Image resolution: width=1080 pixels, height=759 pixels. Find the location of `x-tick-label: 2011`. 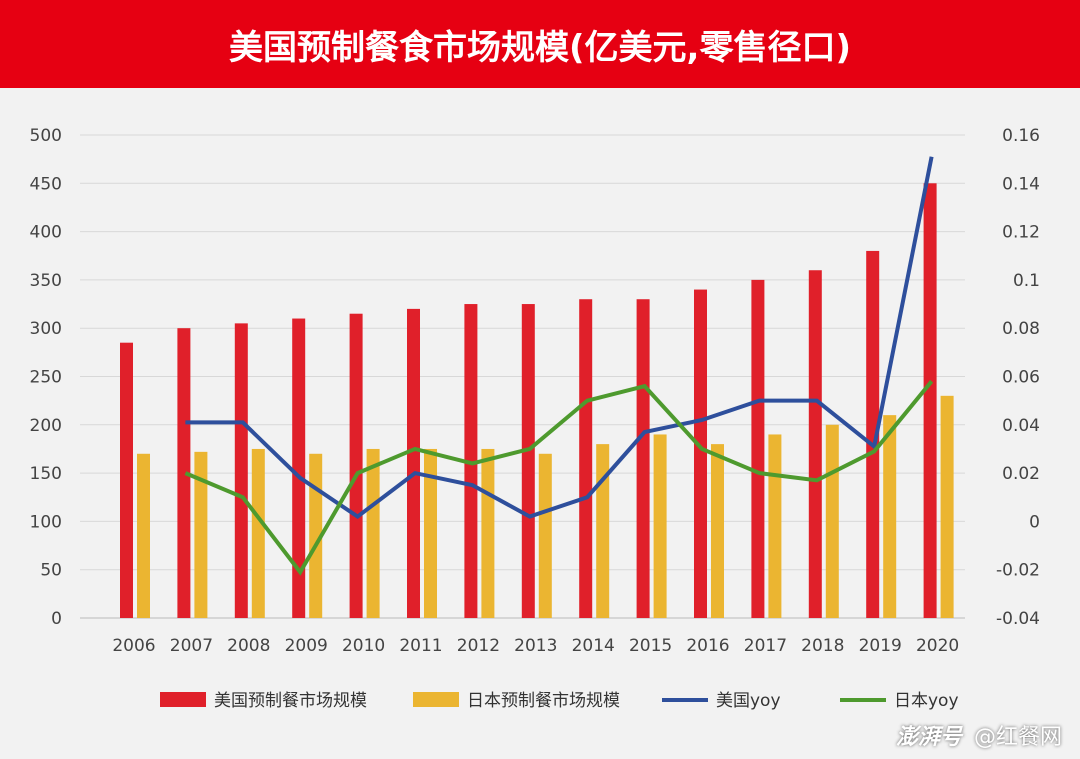

x-tick-label: 2011 is located at coordinates (420, 646).